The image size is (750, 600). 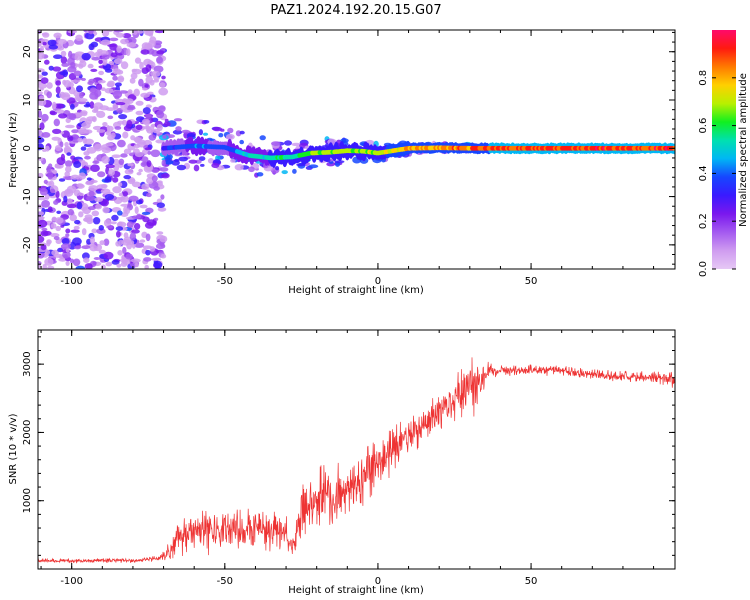 I want to click on spectrogram-y-tick-label: 20, so click(x=27, y=51).